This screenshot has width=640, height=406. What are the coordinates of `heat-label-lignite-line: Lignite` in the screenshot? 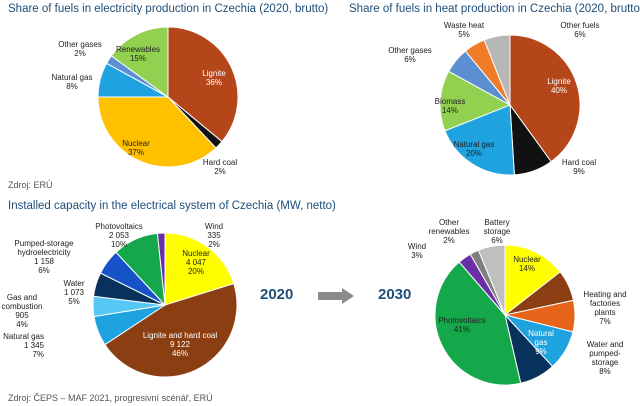 It's located at (559, 81).